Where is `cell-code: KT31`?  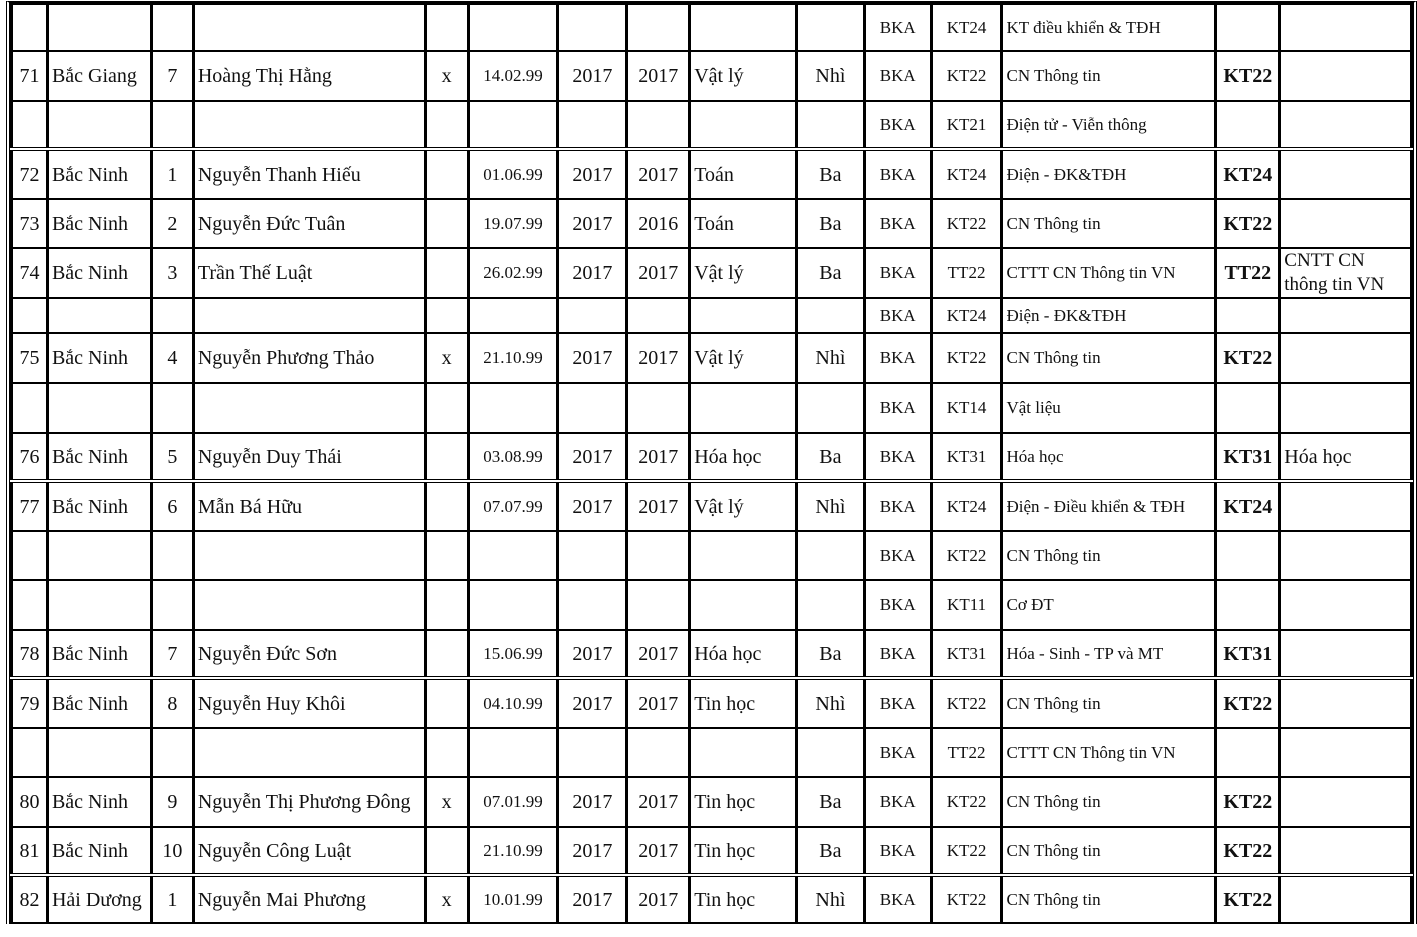
cell-code: KT31 is located at coordinates (966, 654).